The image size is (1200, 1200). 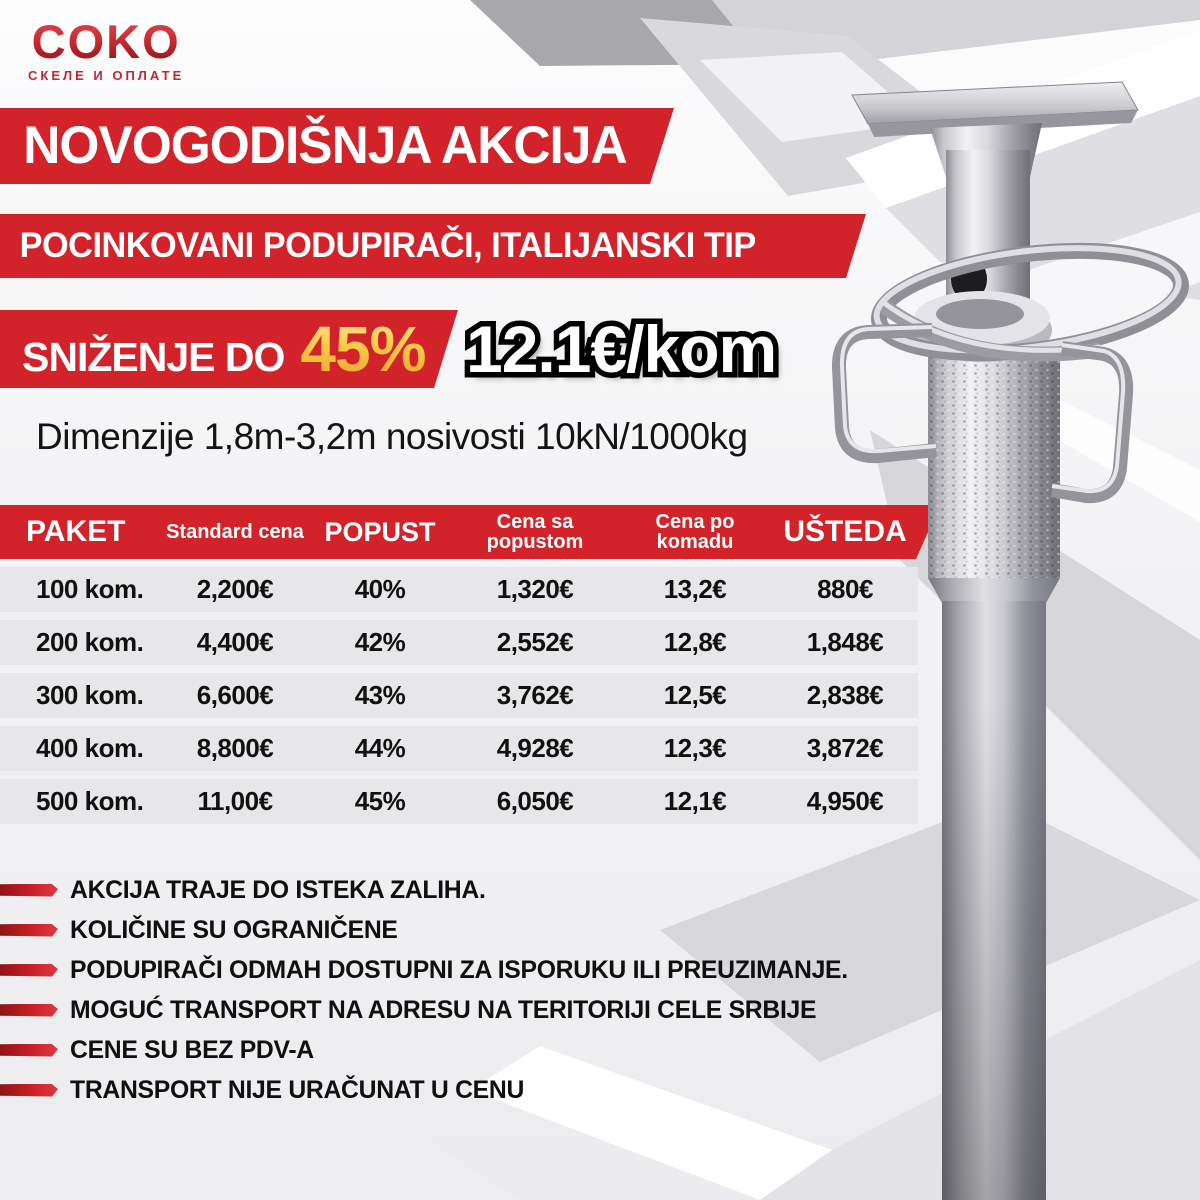 What do you see at coordinates (380, 642) in the screenshot?
I see `cell-popust: 42%` at bounding box center [380, 642].